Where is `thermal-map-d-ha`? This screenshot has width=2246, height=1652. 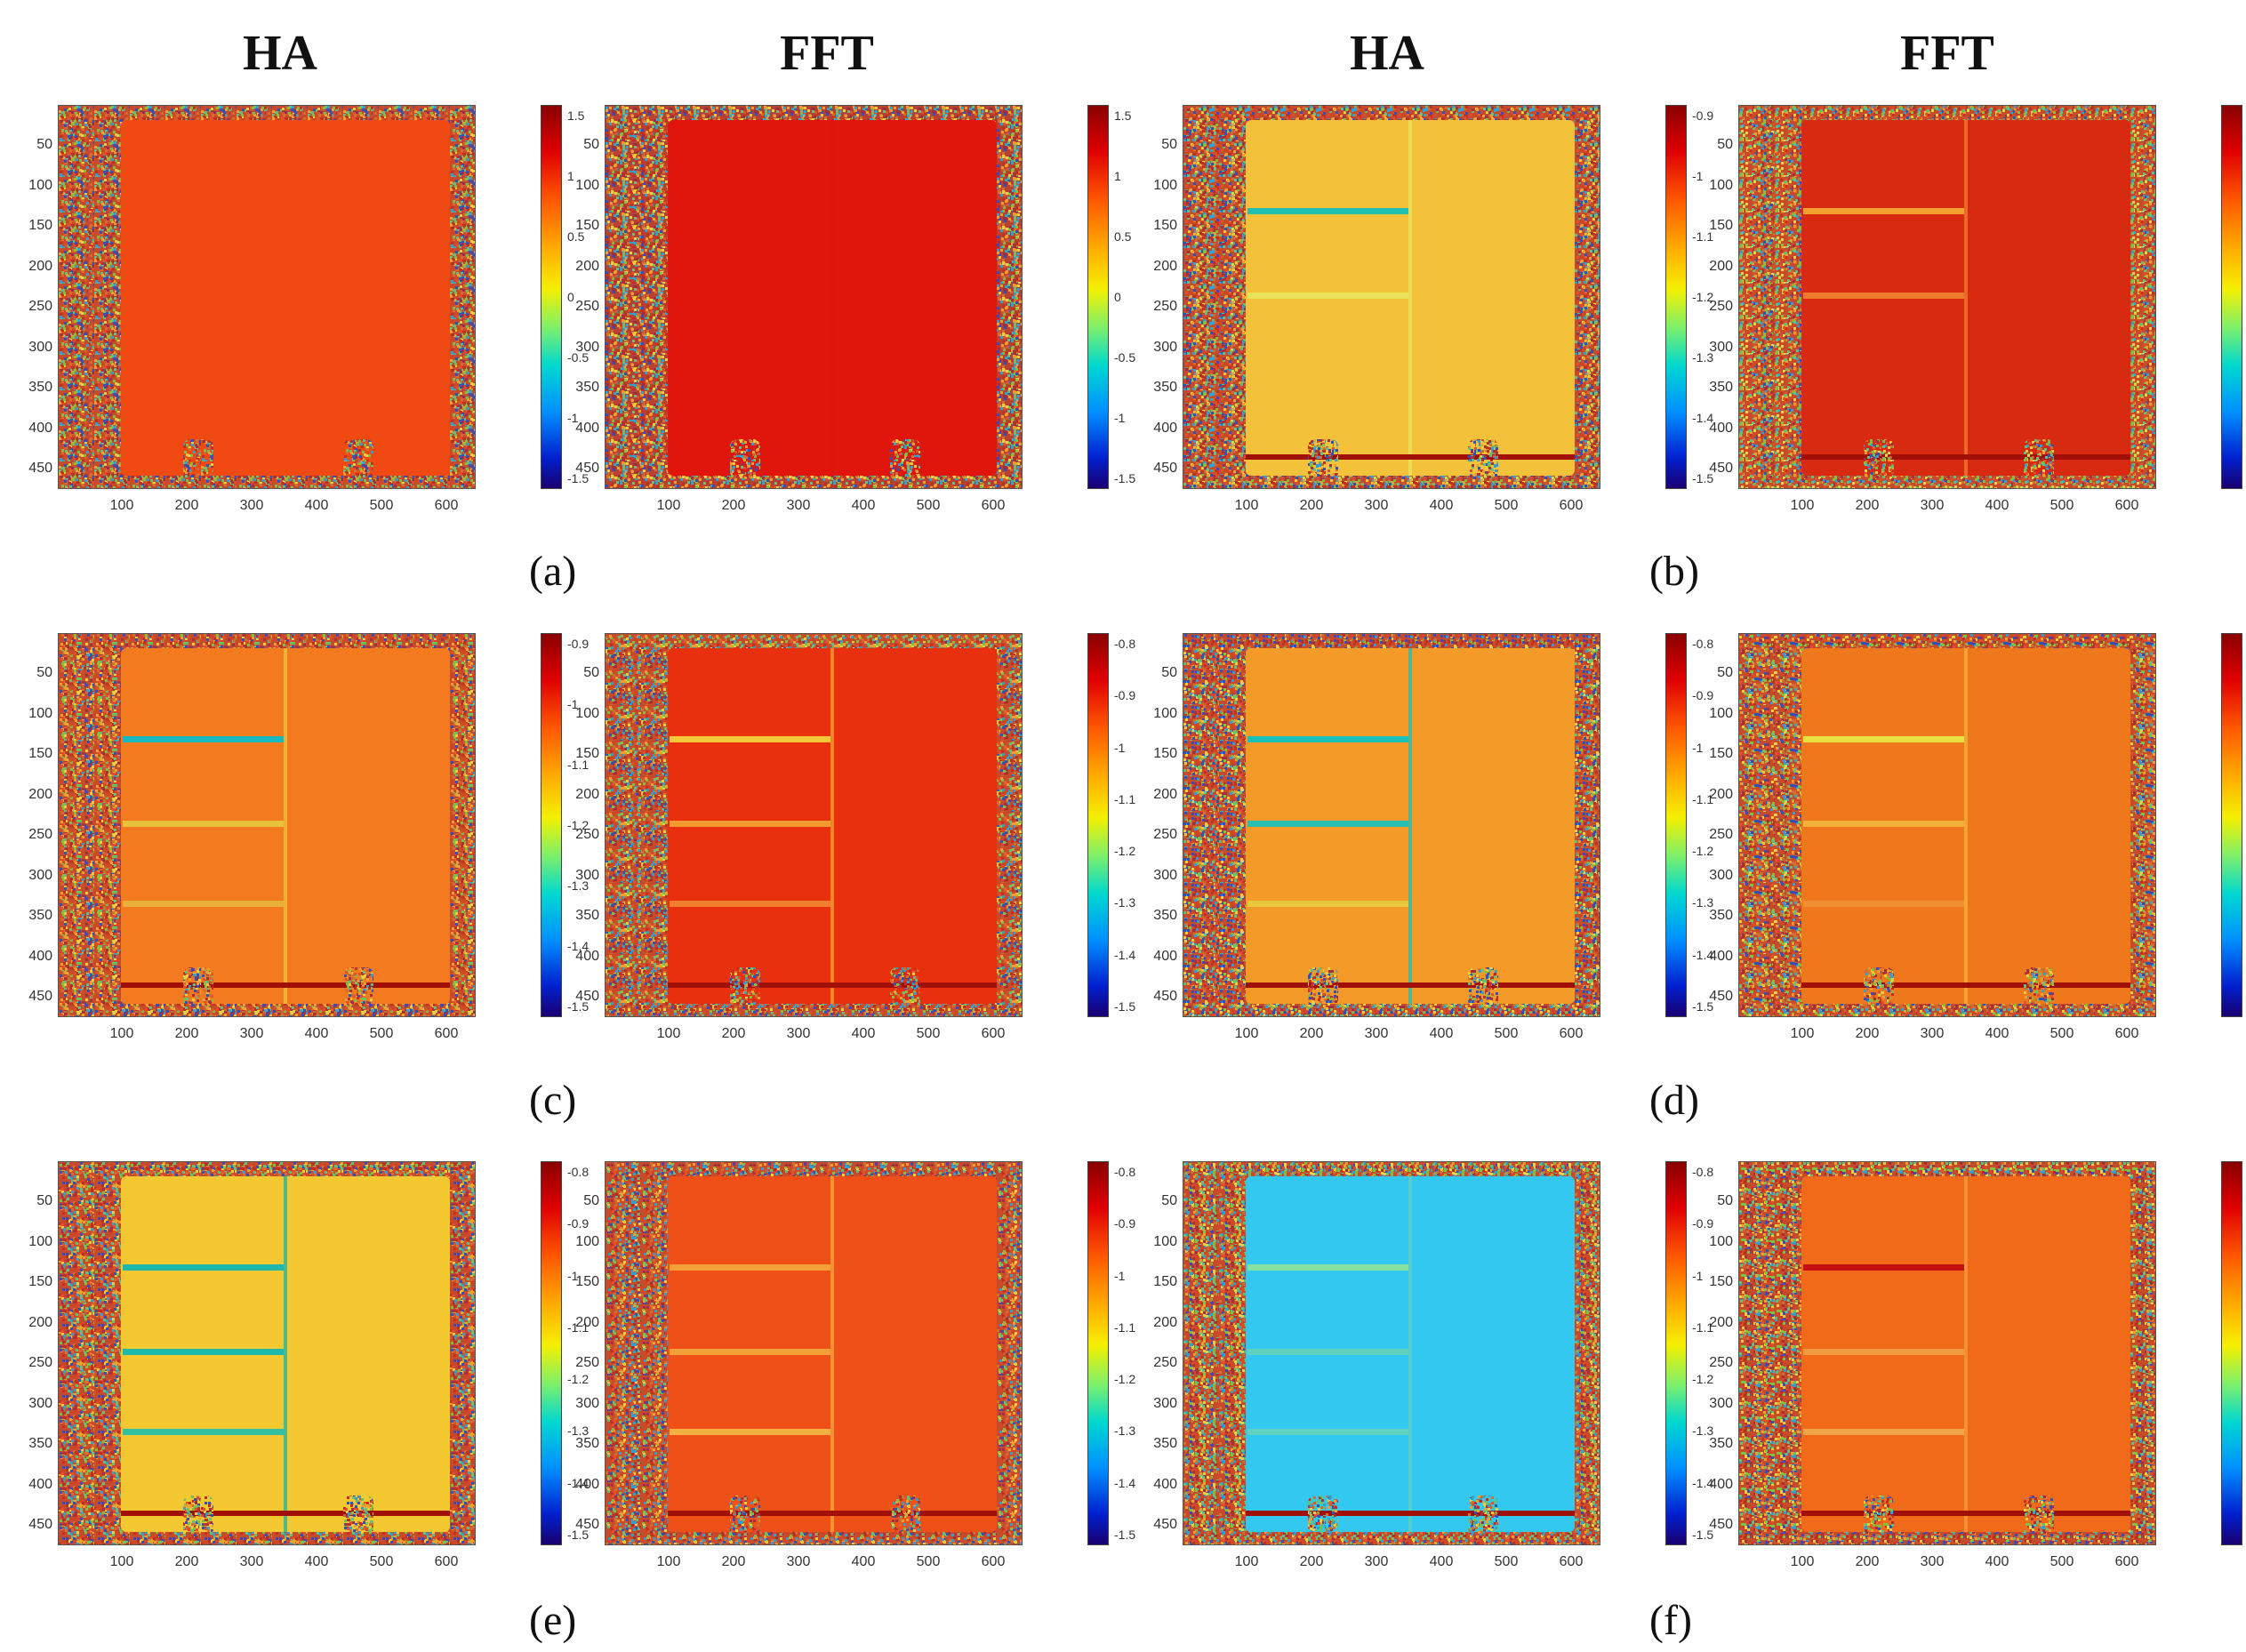
thermal-map-d-ha is located at coordinates (1391, 825).